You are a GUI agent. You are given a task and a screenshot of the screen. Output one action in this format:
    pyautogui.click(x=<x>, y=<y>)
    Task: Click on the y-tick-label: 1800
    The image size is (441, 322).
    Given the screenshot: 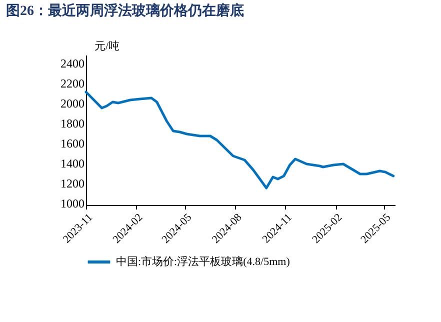 What is the action you would take?
    pyautogui.click(x=72, y=123)
    